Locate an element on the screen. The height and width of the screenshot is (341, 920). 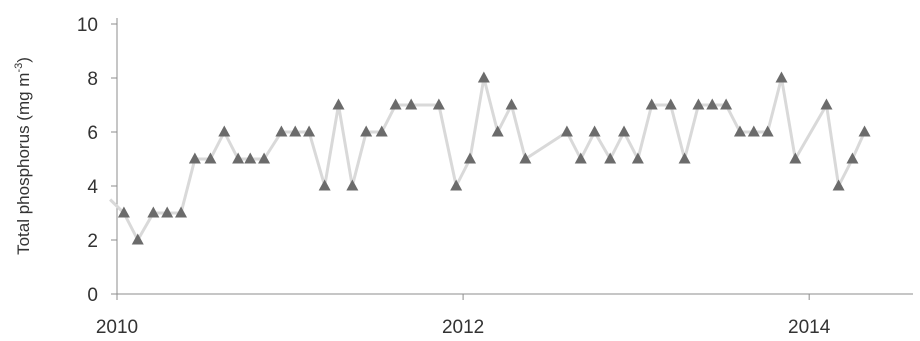
x-tick-label: 2010 is located at coordinates (117, 327).